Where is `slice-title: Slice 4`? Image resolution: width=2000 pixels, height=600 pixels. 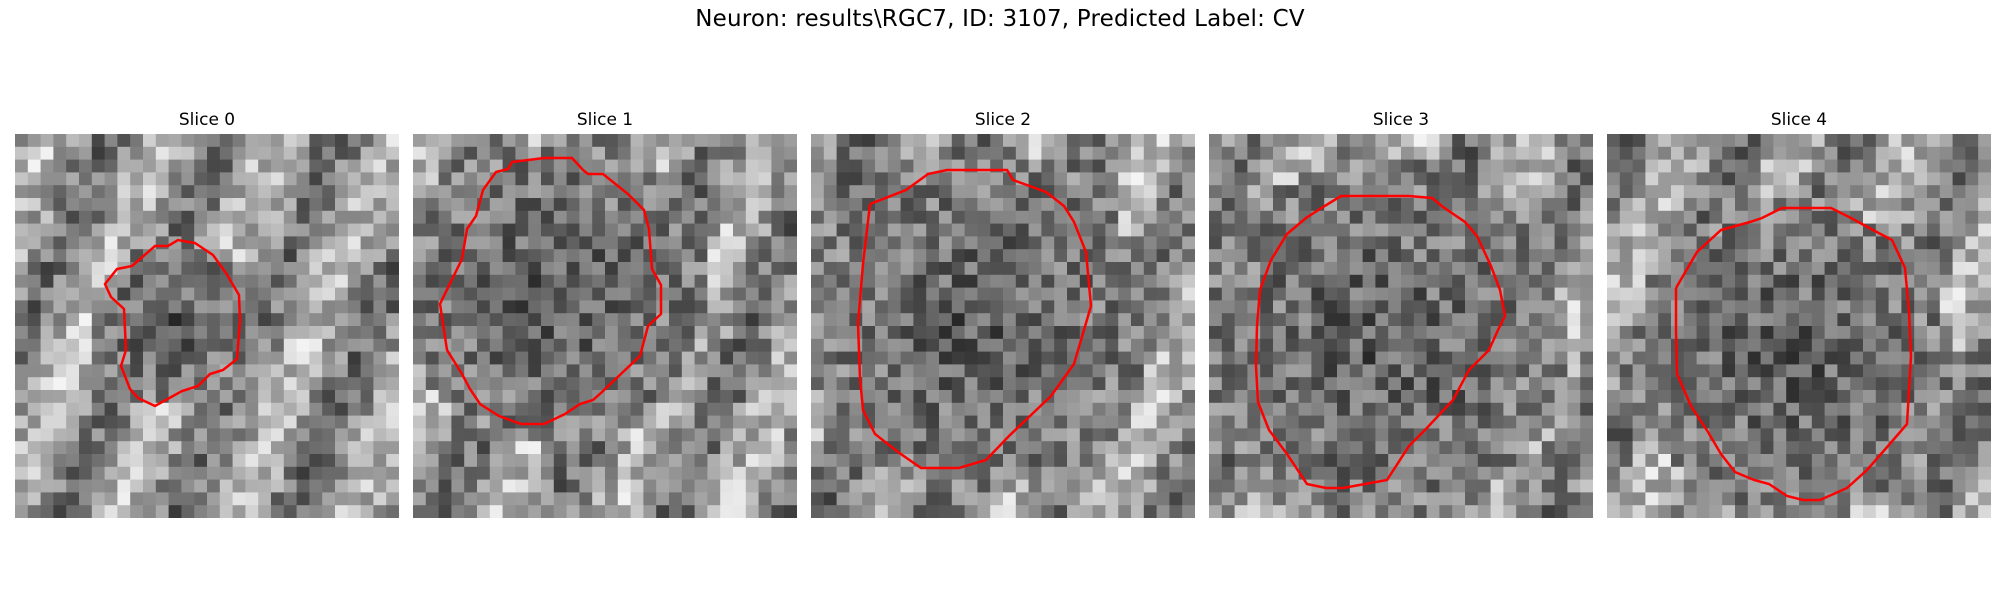
slice-title: Slice 4 is located at coordinates (1799, 120).